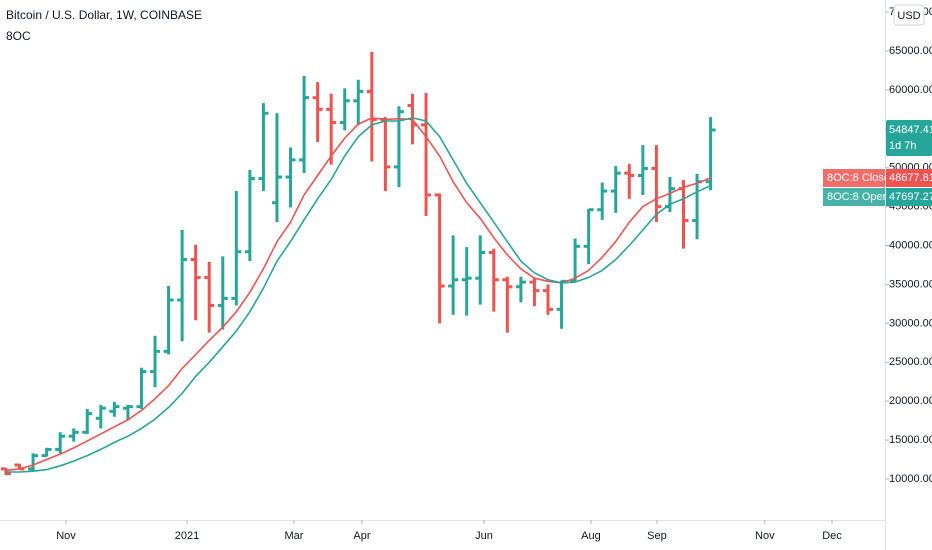  I want to click on currency-label: USD, so click(908, 16).